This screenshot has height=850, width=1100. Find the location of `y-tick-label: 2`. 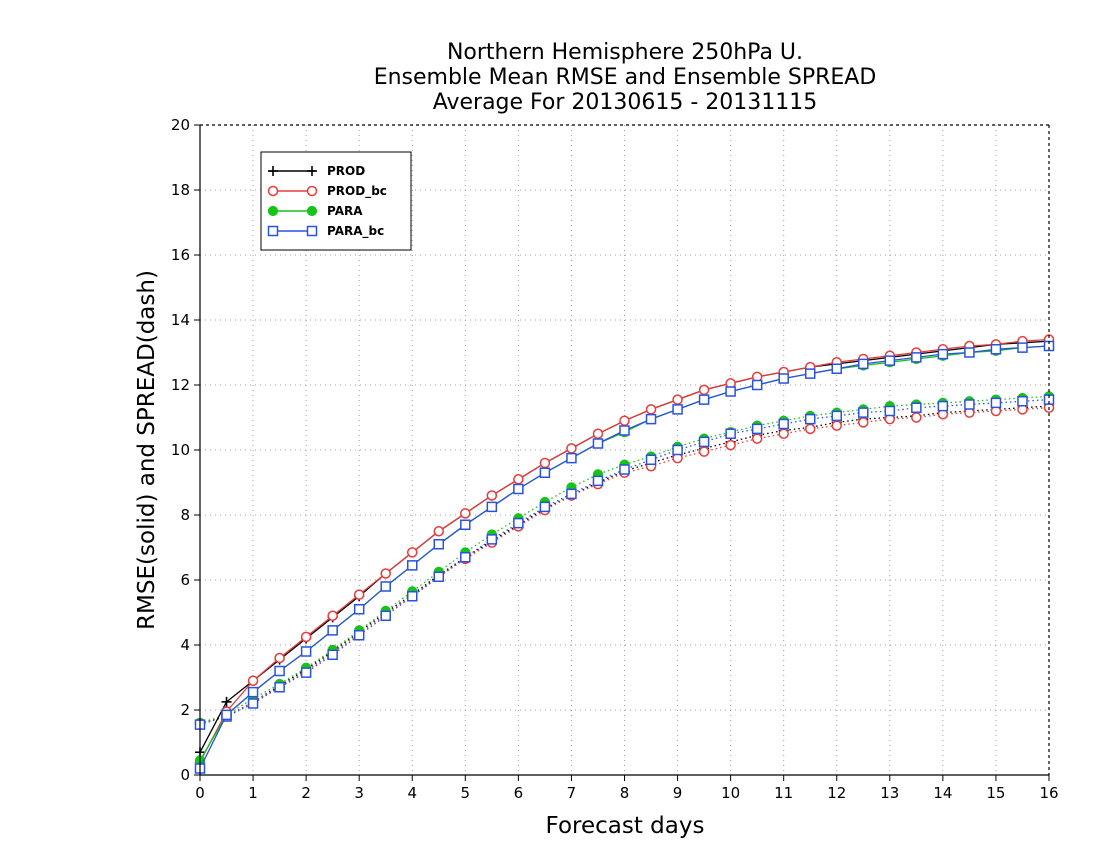

y-tick-label: 2 is located at coordinates (185, 710).